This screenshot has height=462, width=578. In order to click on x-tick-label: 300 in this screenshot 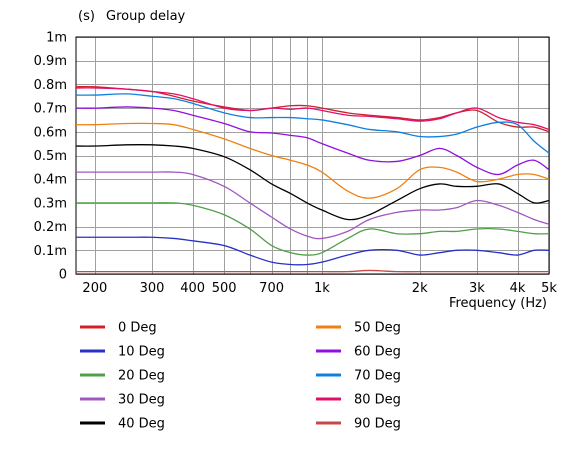, I will do `click(152, 288)`.